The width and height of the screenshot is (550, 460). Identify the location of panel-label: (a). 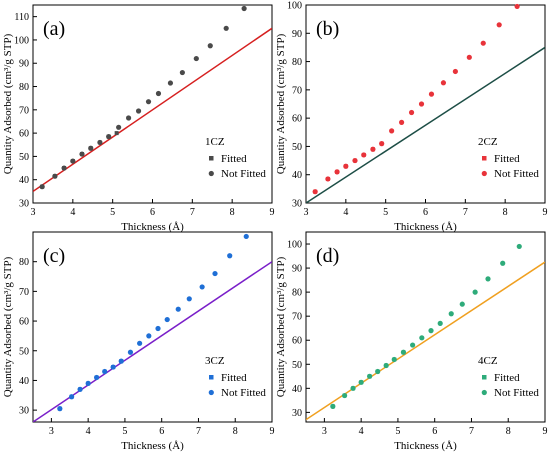
(54, 29).